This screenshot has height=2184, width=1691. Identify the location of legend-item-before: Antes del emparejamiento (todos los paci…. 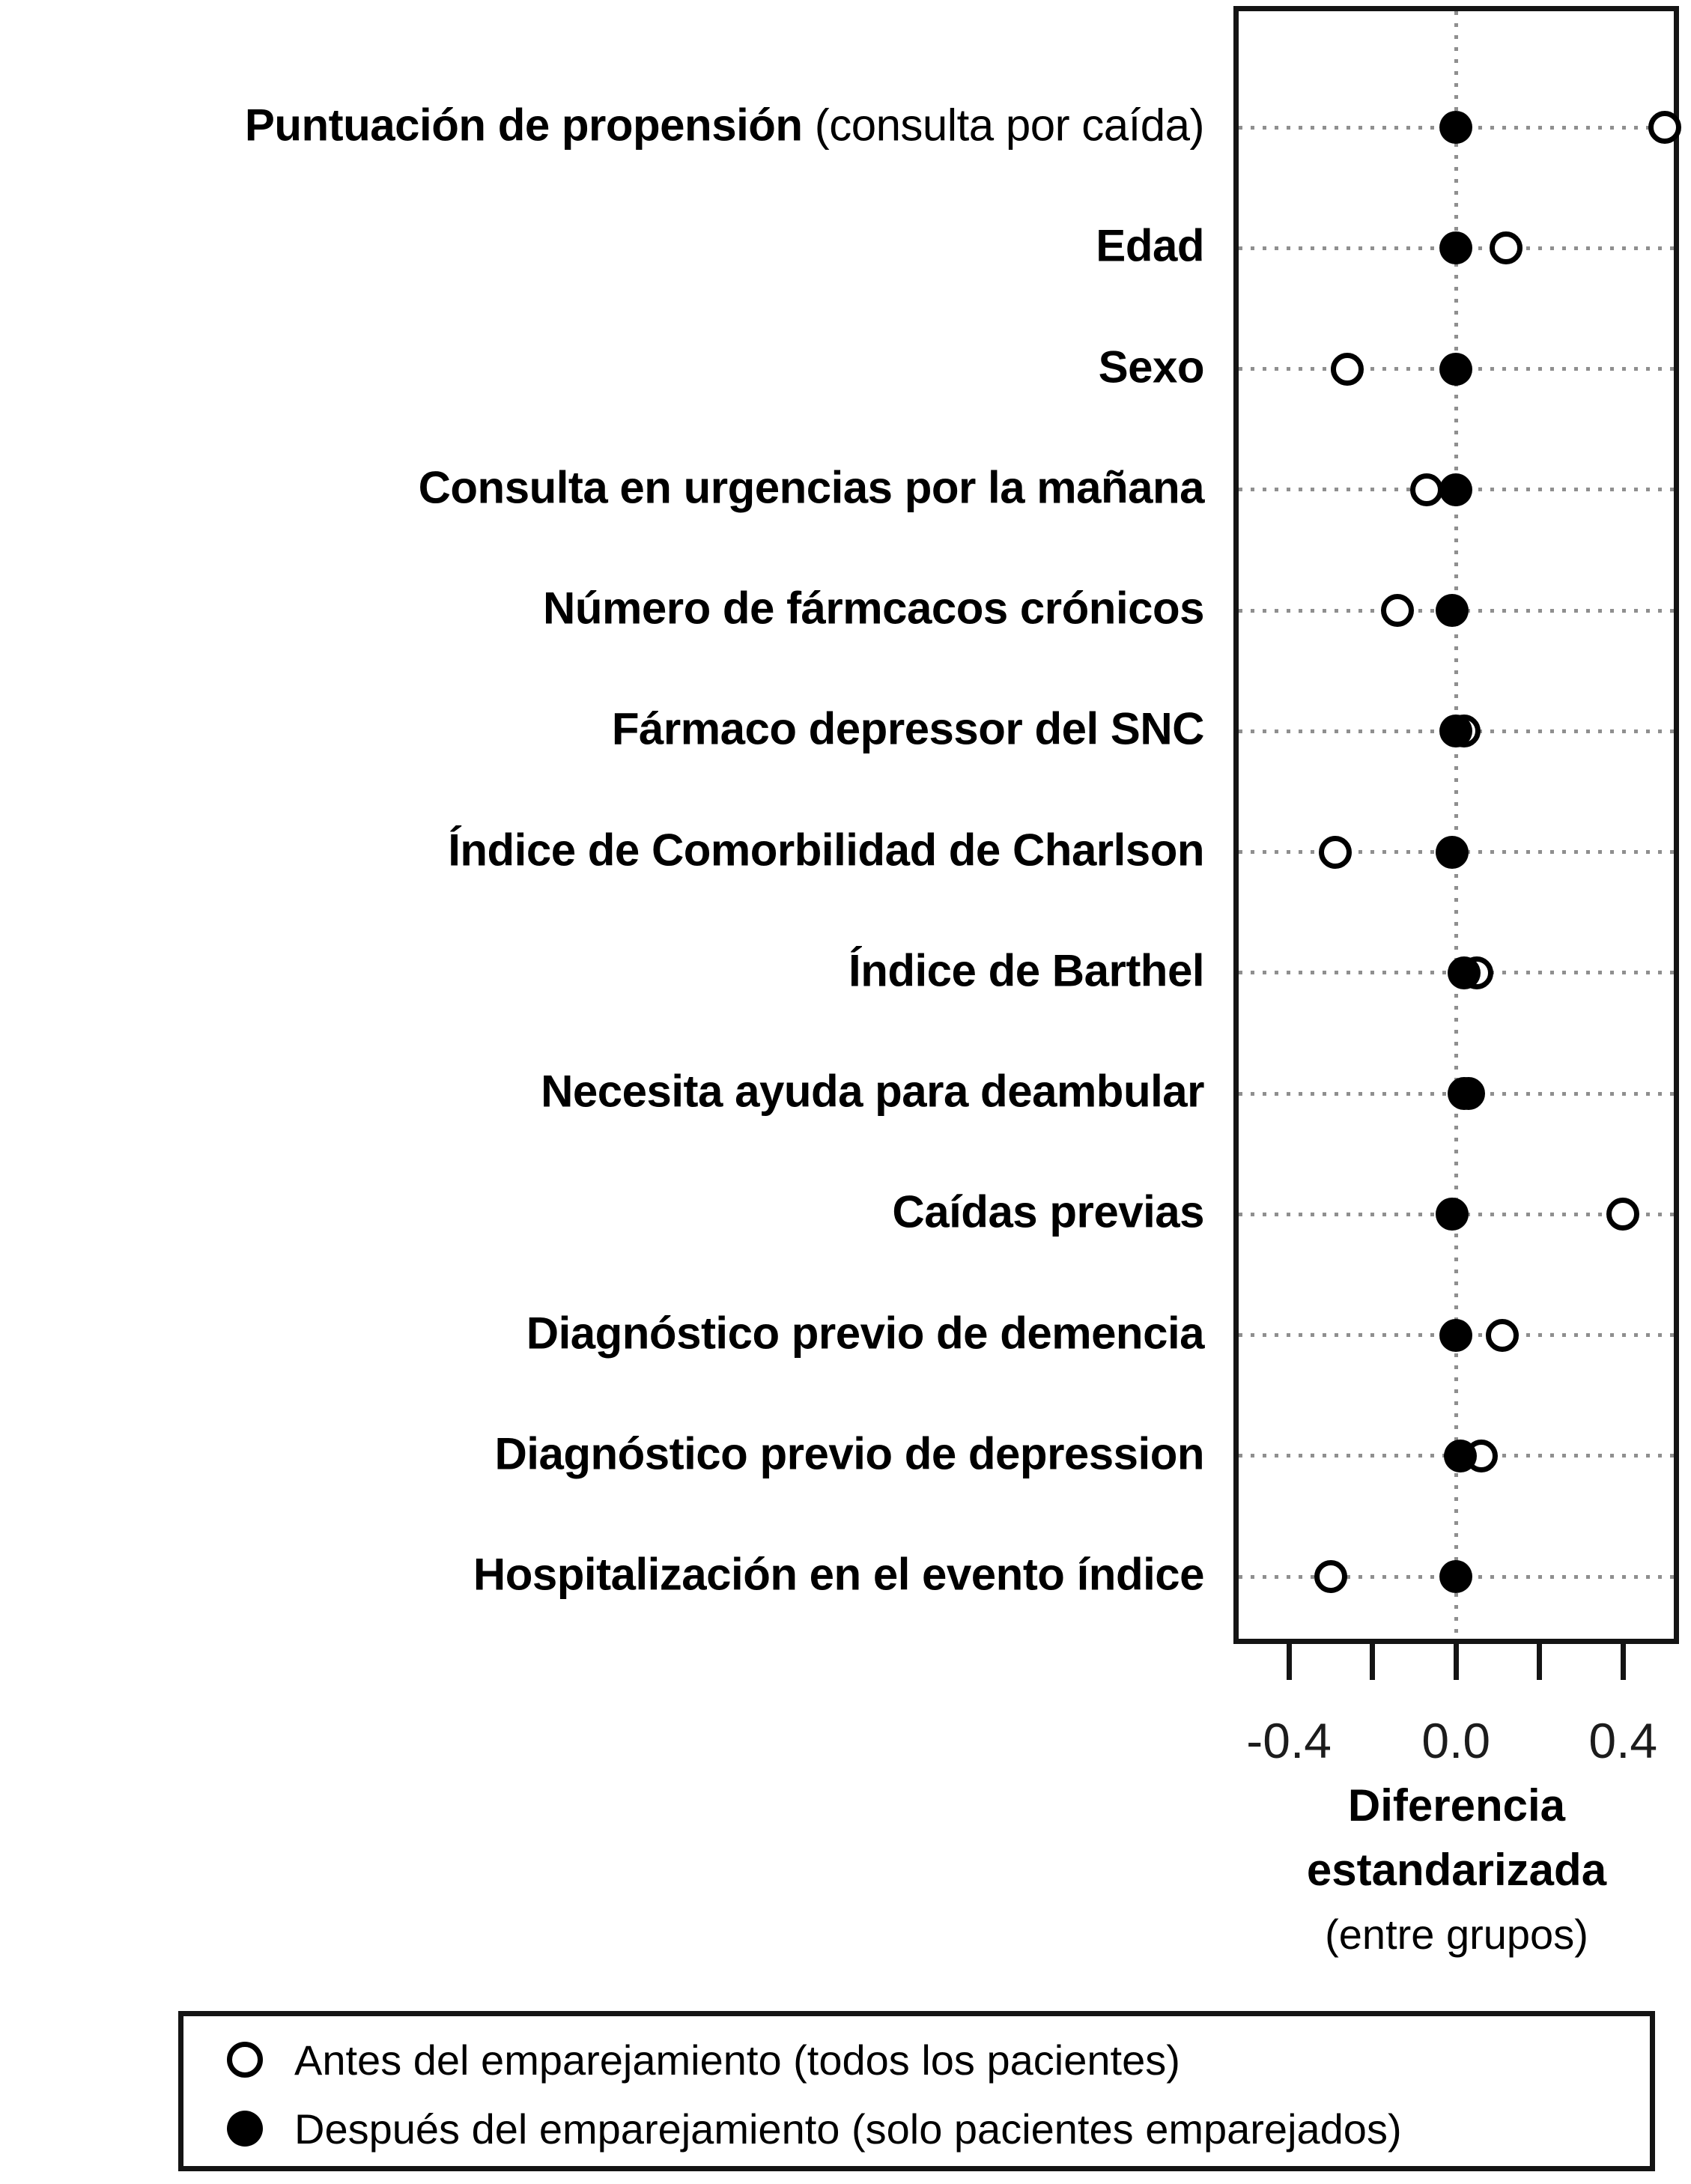
(703, 2060).